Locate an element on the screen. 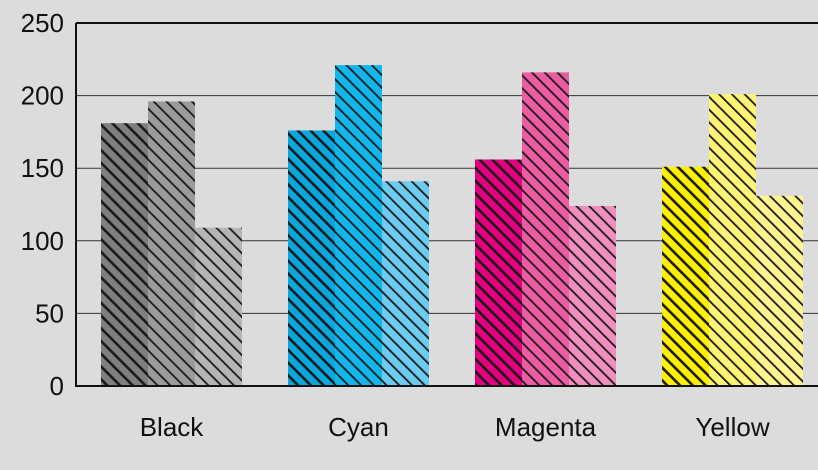 The width and height of the screenshot is (818, 470). y-tick-label-200: 200 is located at coordinates (42, 96).